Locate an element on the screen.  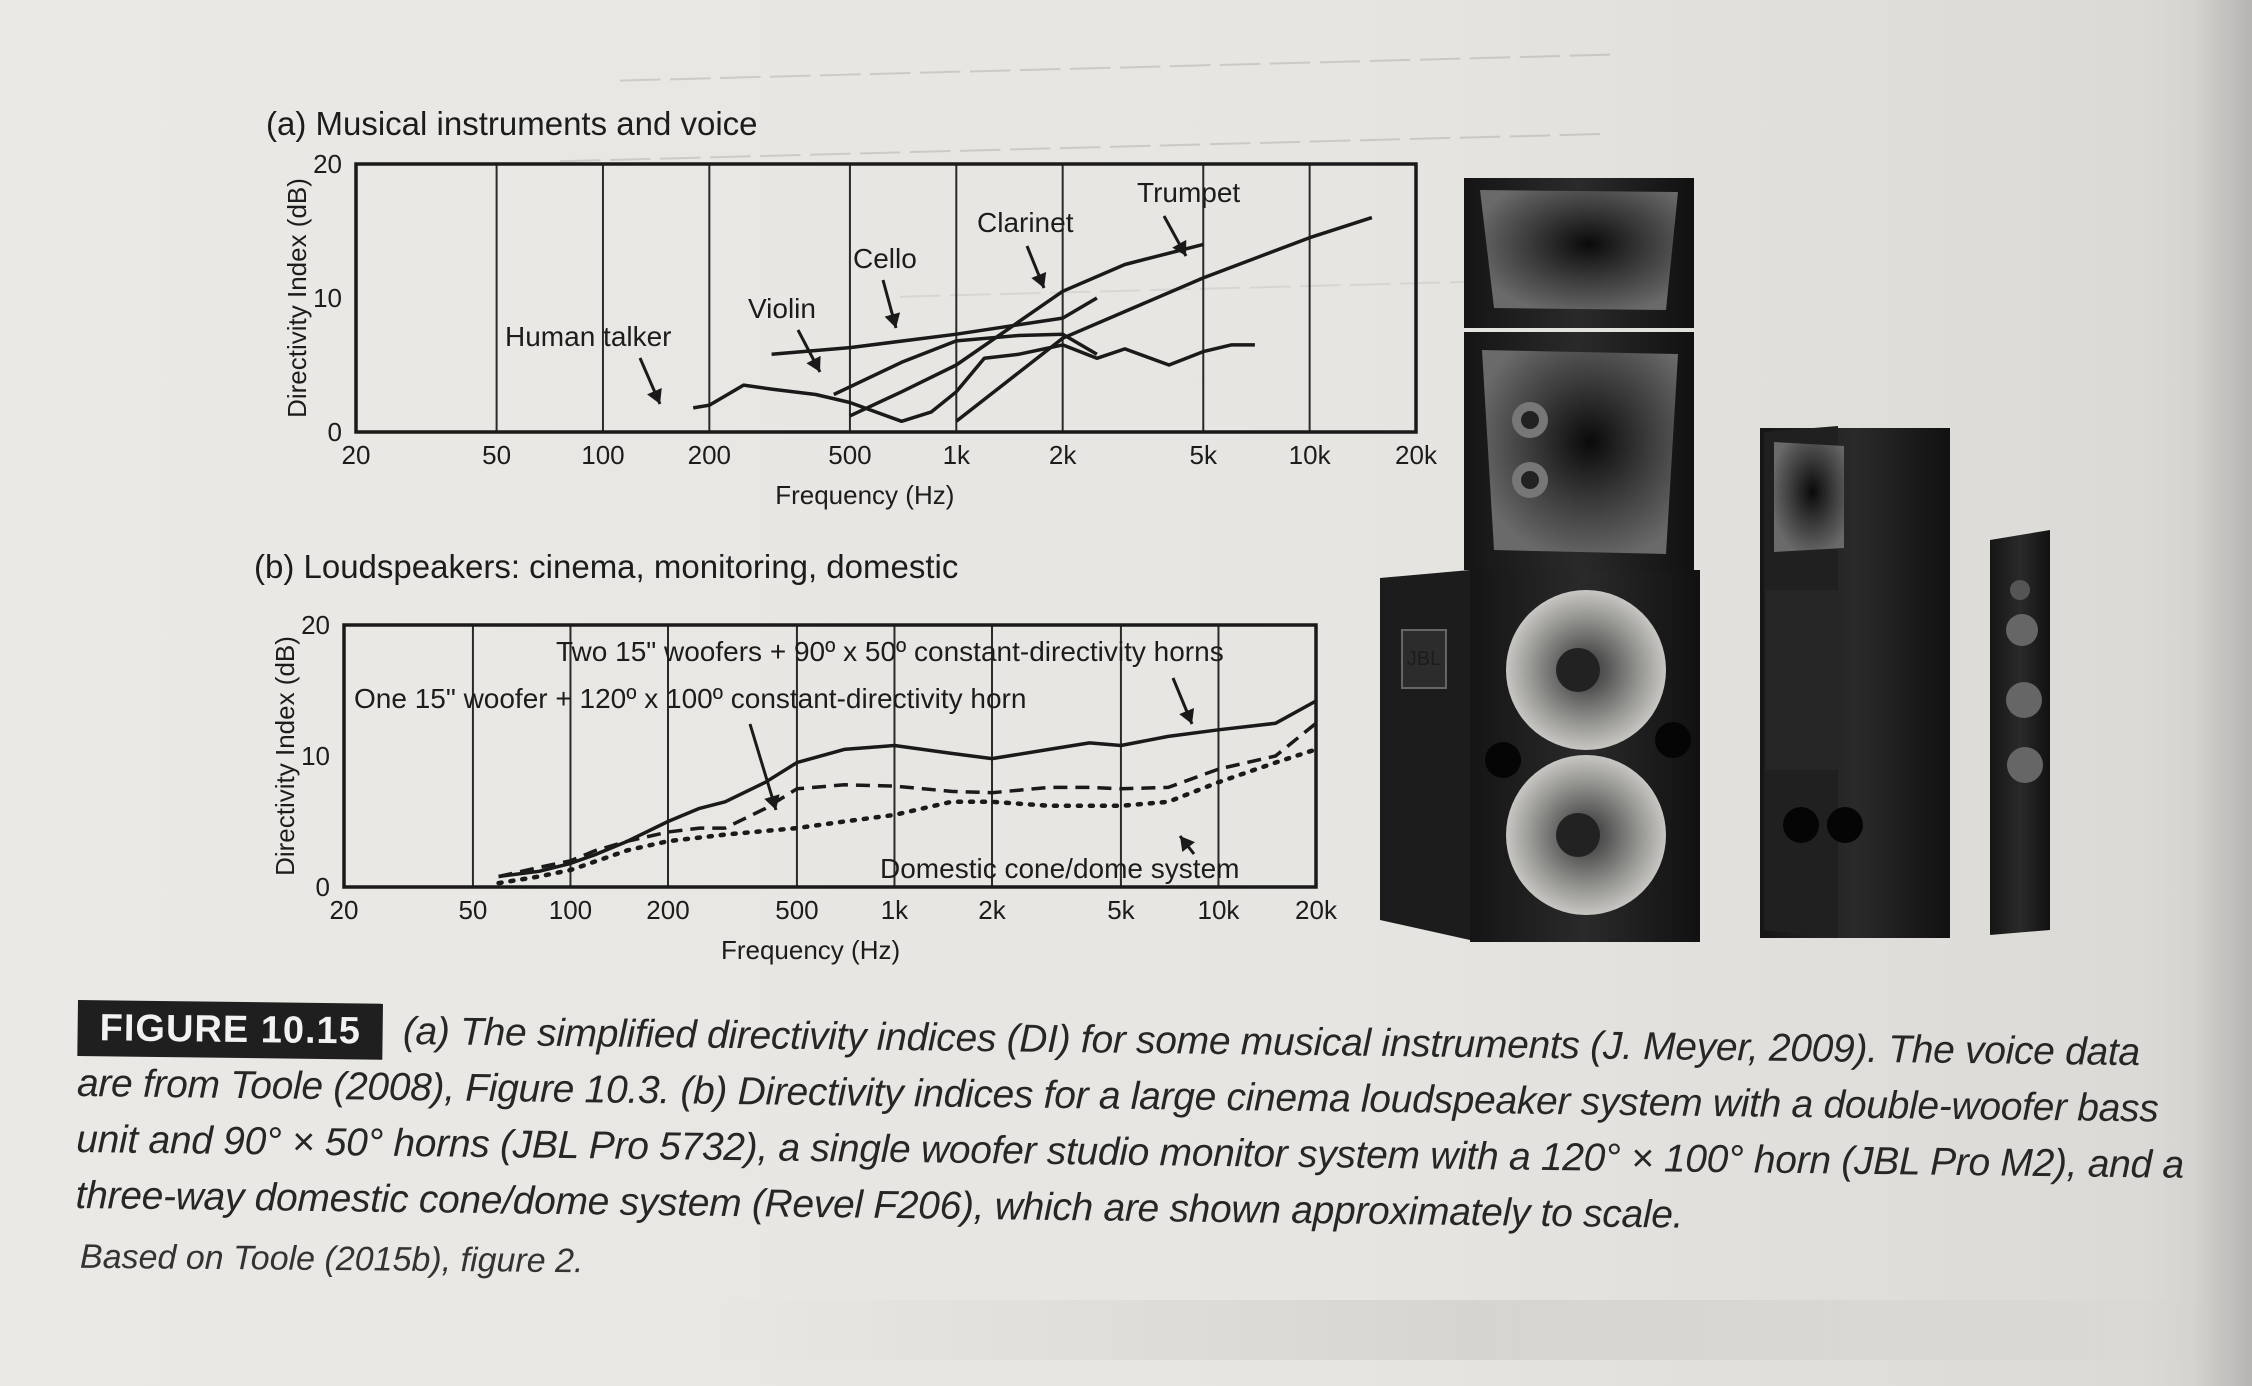
series-annotation: Violin is located at coordinates (782, 308).